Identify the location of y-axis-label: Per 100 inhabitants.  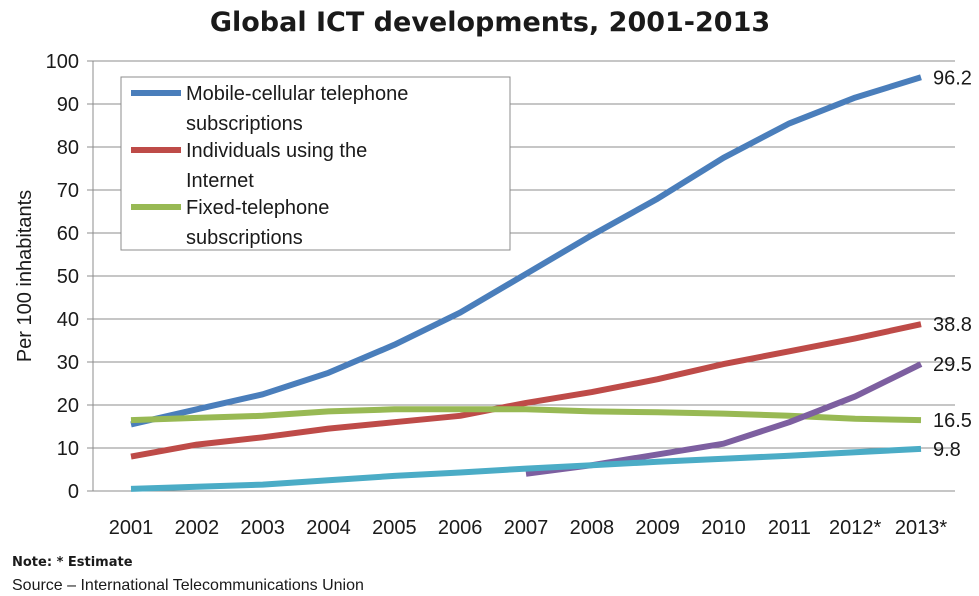
(25, 276).